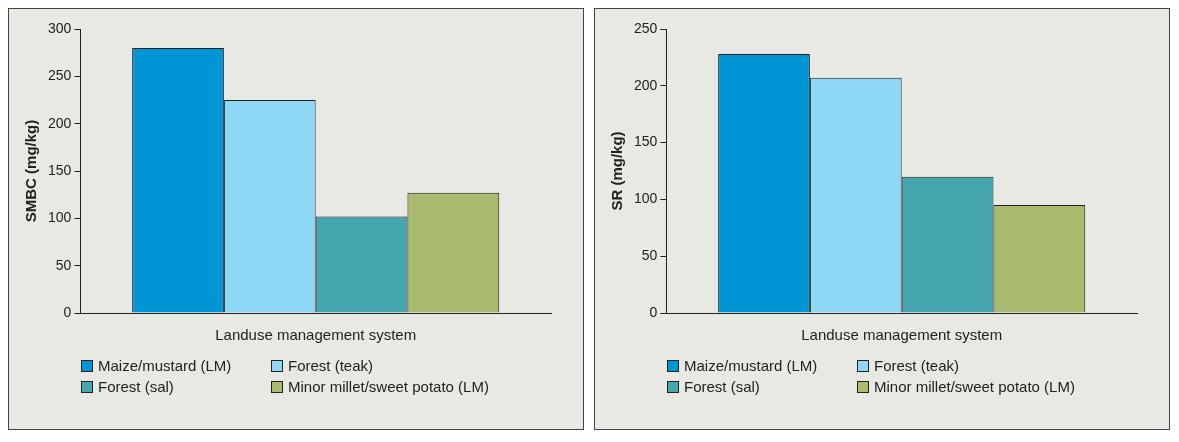  Describe the element at coordinates (60, 27) in the screenshot. I see `y-tick-label: 300` at that location.